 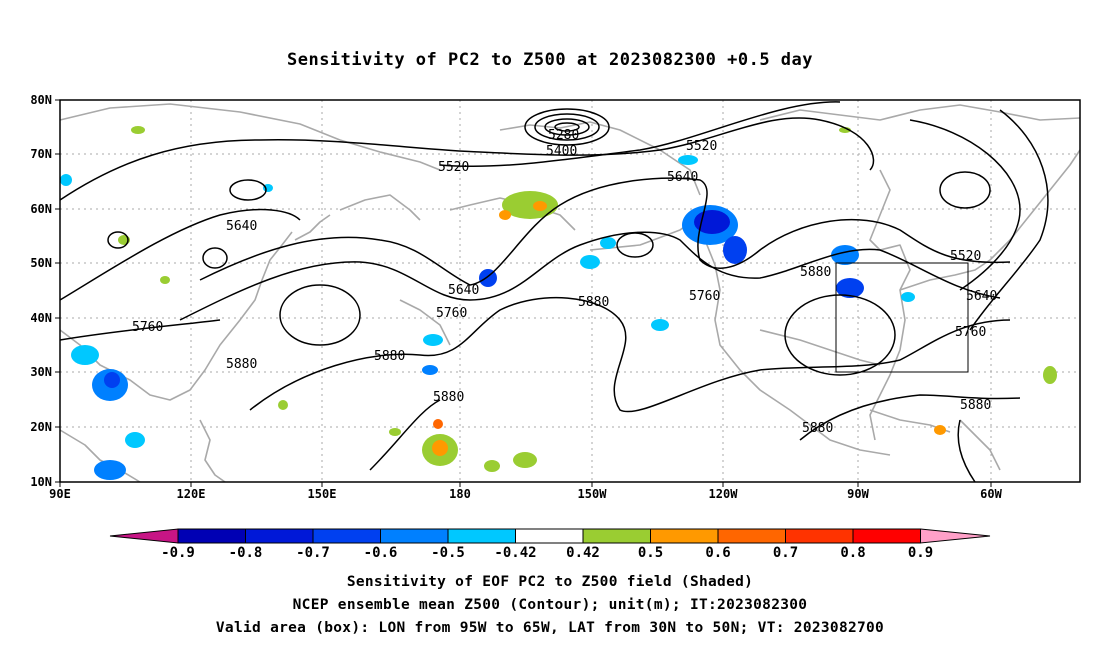 What do you see at coordinates (313, 553) in the screenshot?
I see `colorbar-label: -0.7` at bounding box center [313, 553].